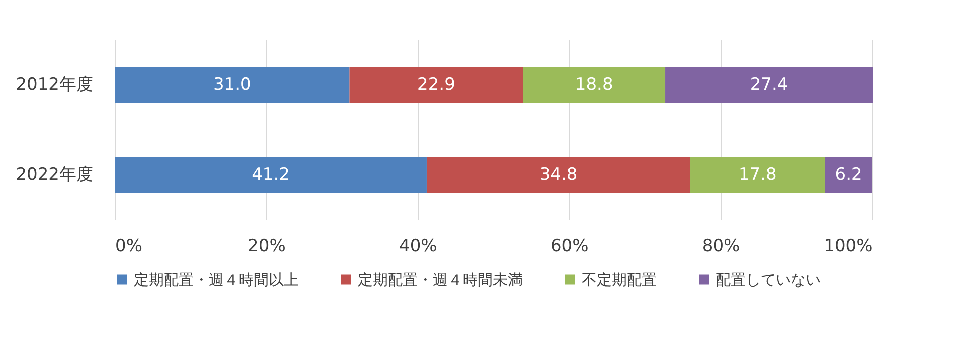  Describe the element at coordinates (769, 85) in the screenshot. I see `data-label: 27.4` at that location.